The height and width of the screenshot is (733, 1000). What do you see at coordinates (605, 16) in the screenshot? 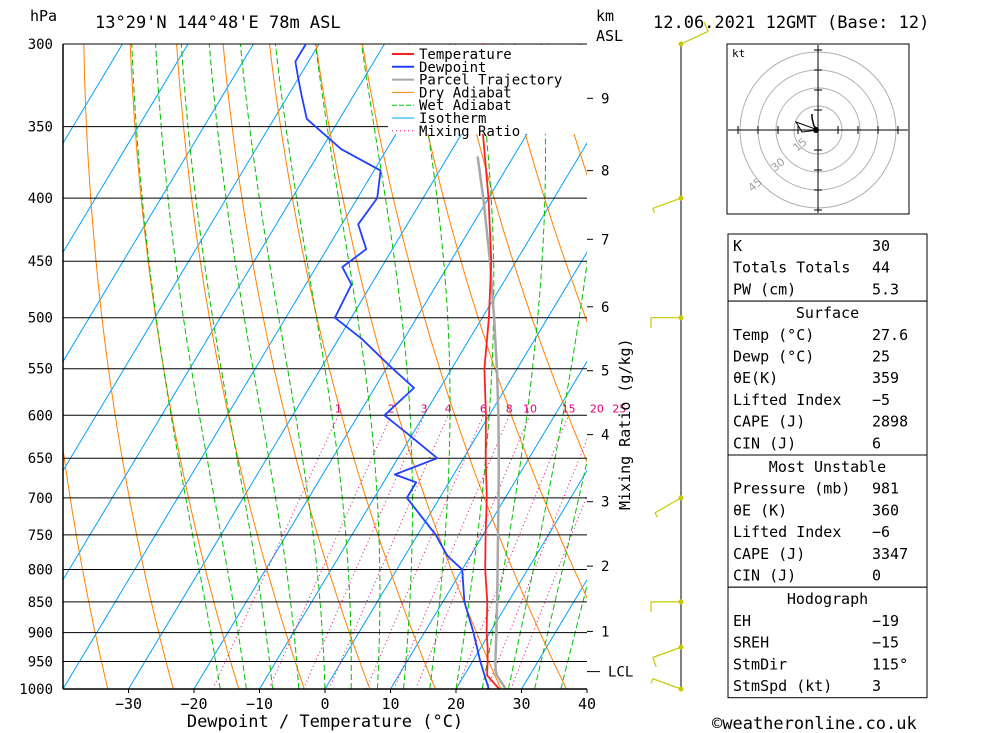
I see `km-axis-label: km` at bounding box center [605, 16].